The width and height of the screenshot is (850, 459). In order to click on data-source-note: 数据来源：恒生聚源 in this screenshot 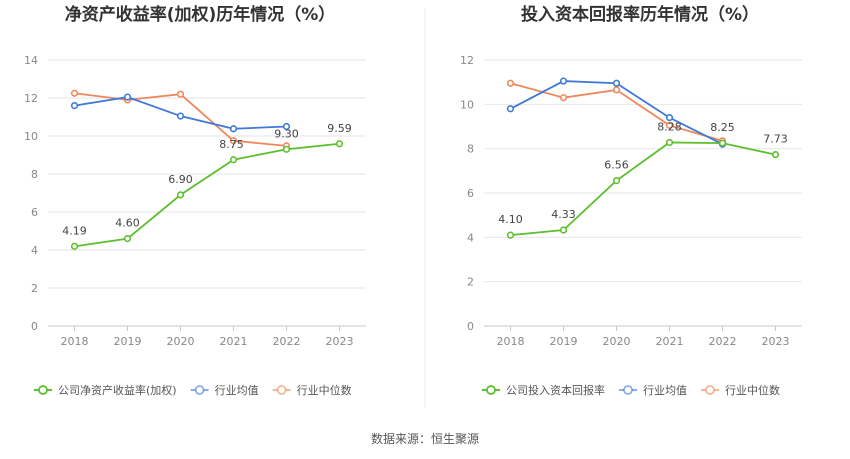, I will do `click(425, 438)`.